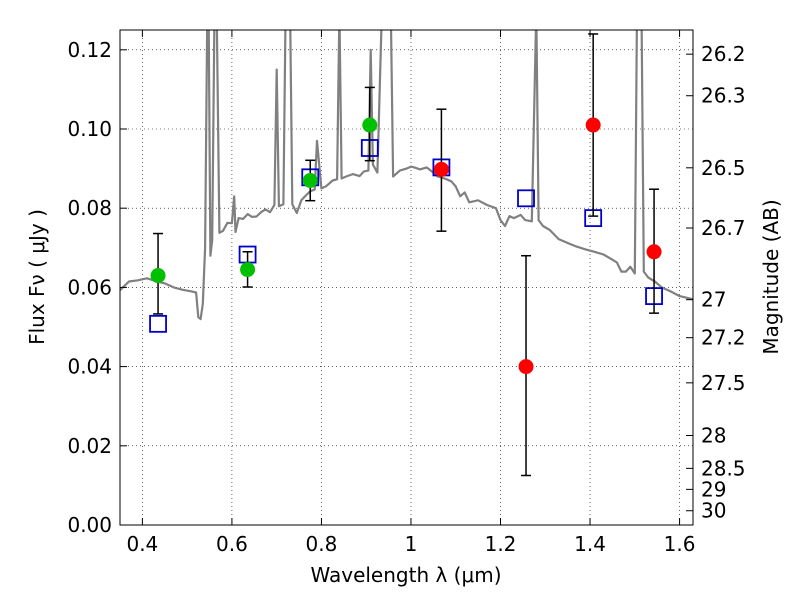  I want to click on y2-axis-label: Magnitude (AB), so click(771, 276).